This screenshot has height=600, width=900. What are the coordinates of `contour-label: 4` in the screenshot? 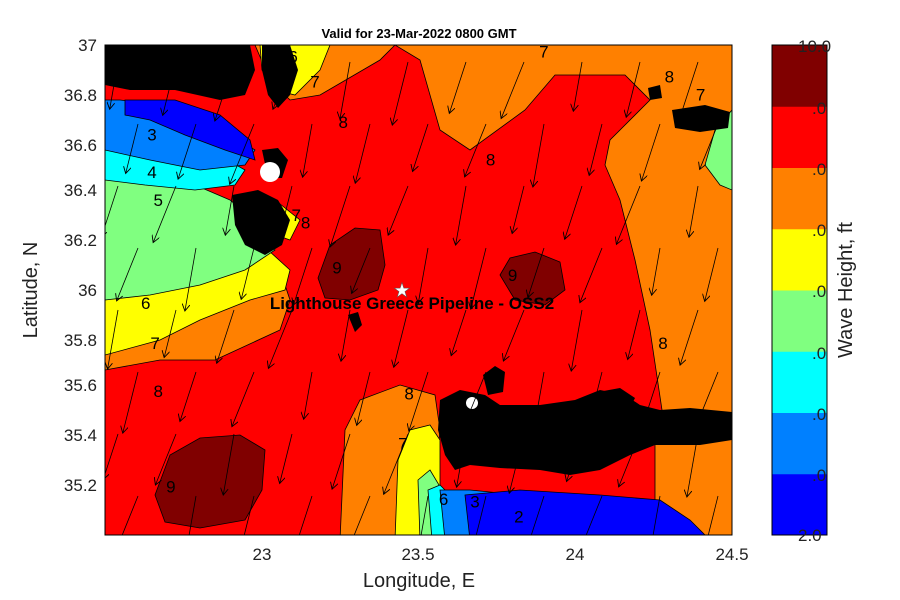 It's located at (151, 172).